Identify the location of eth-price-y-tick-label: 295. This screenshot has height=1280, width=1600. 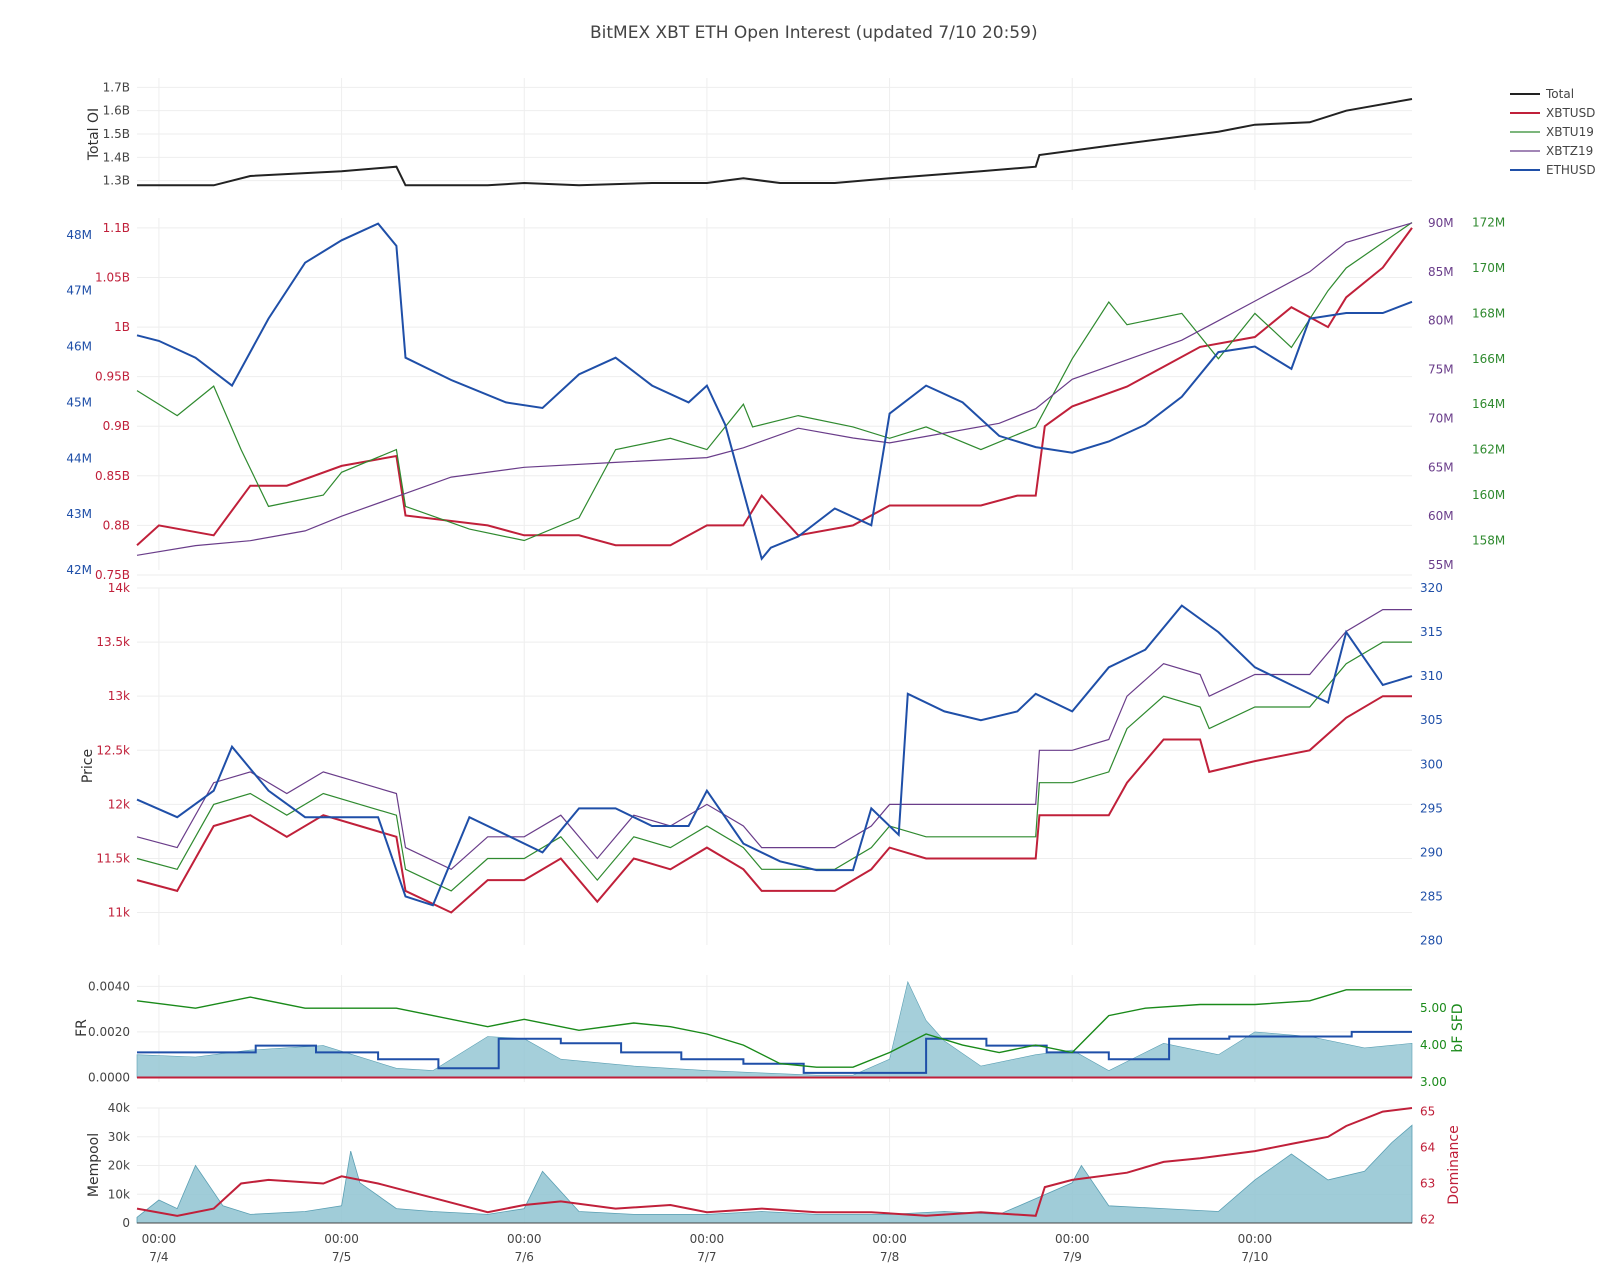
(1431, 808).